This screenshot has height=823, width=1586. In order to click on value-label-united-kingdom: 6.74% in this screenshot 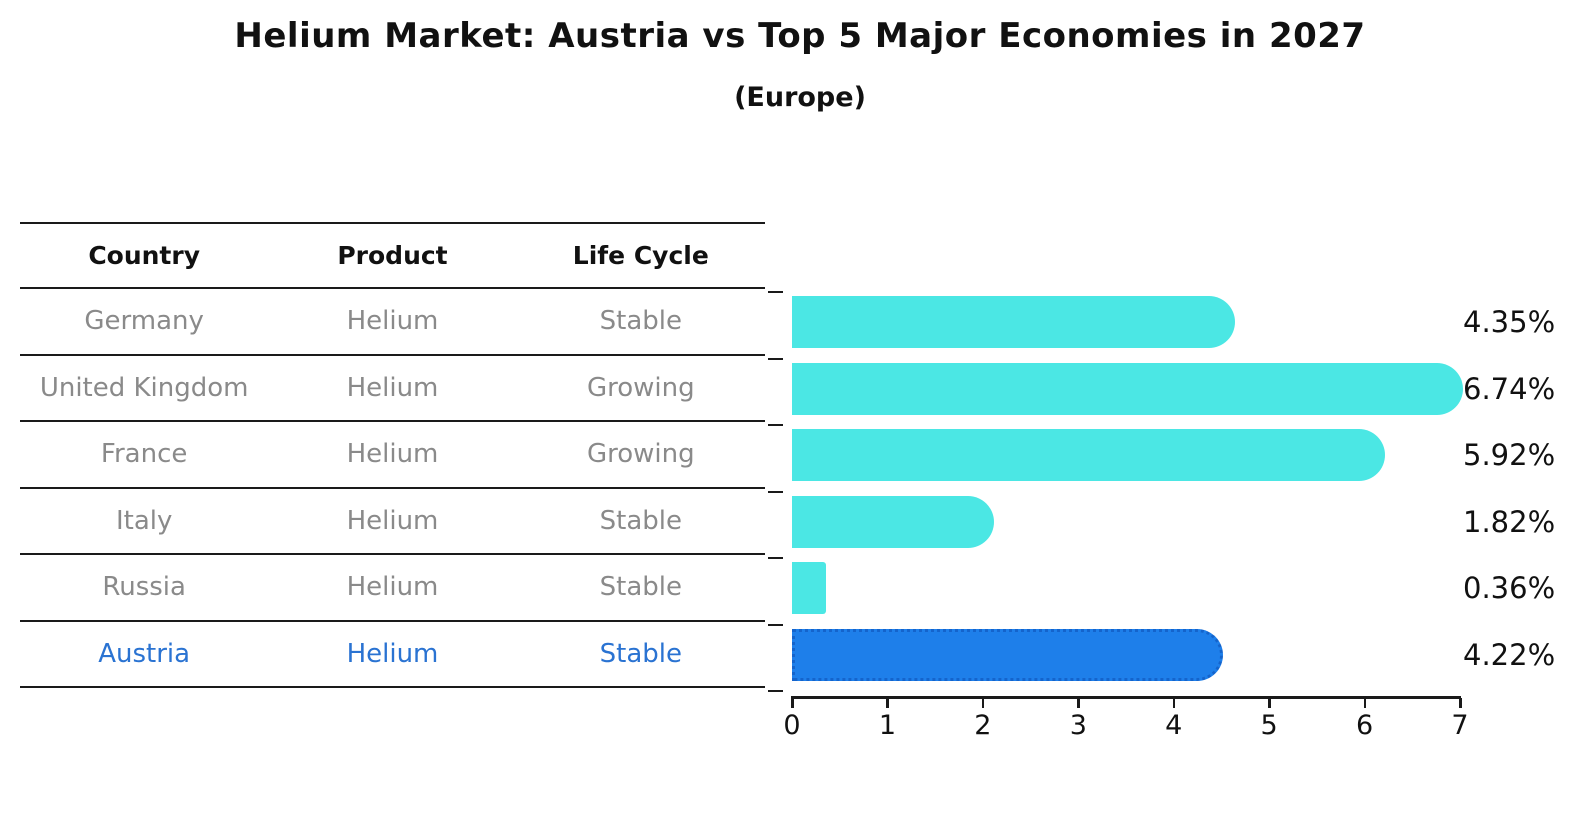, I will do `click(1509, 388)`.